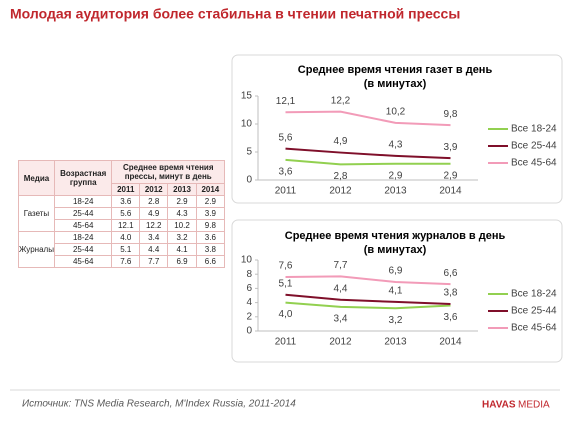 The height and width of the screenshot is (428, 570). I want to click on table-cell: 7.6, so click(126, 261).